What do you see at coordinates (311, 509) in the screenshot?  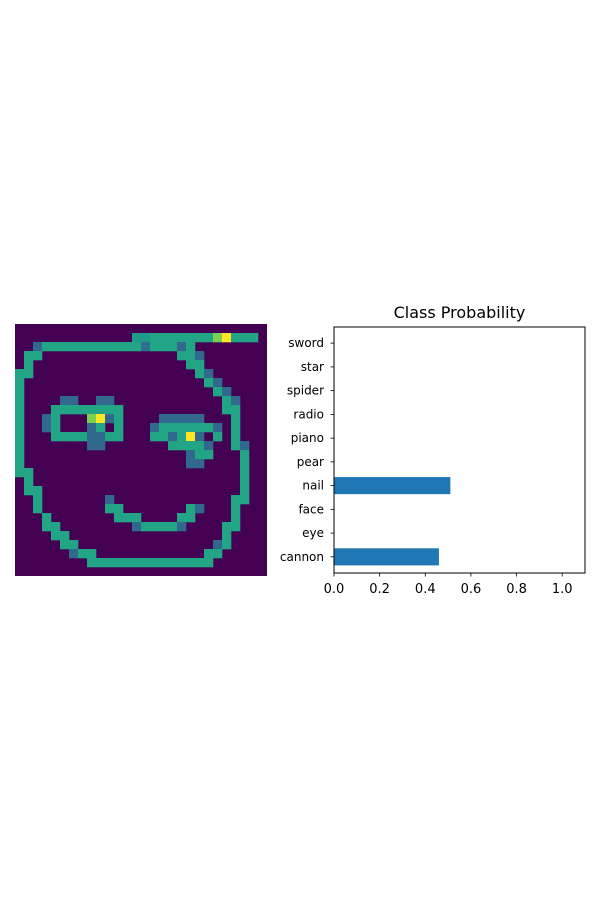 I see `y-tick-label: face` at bounding box center [311, 509].